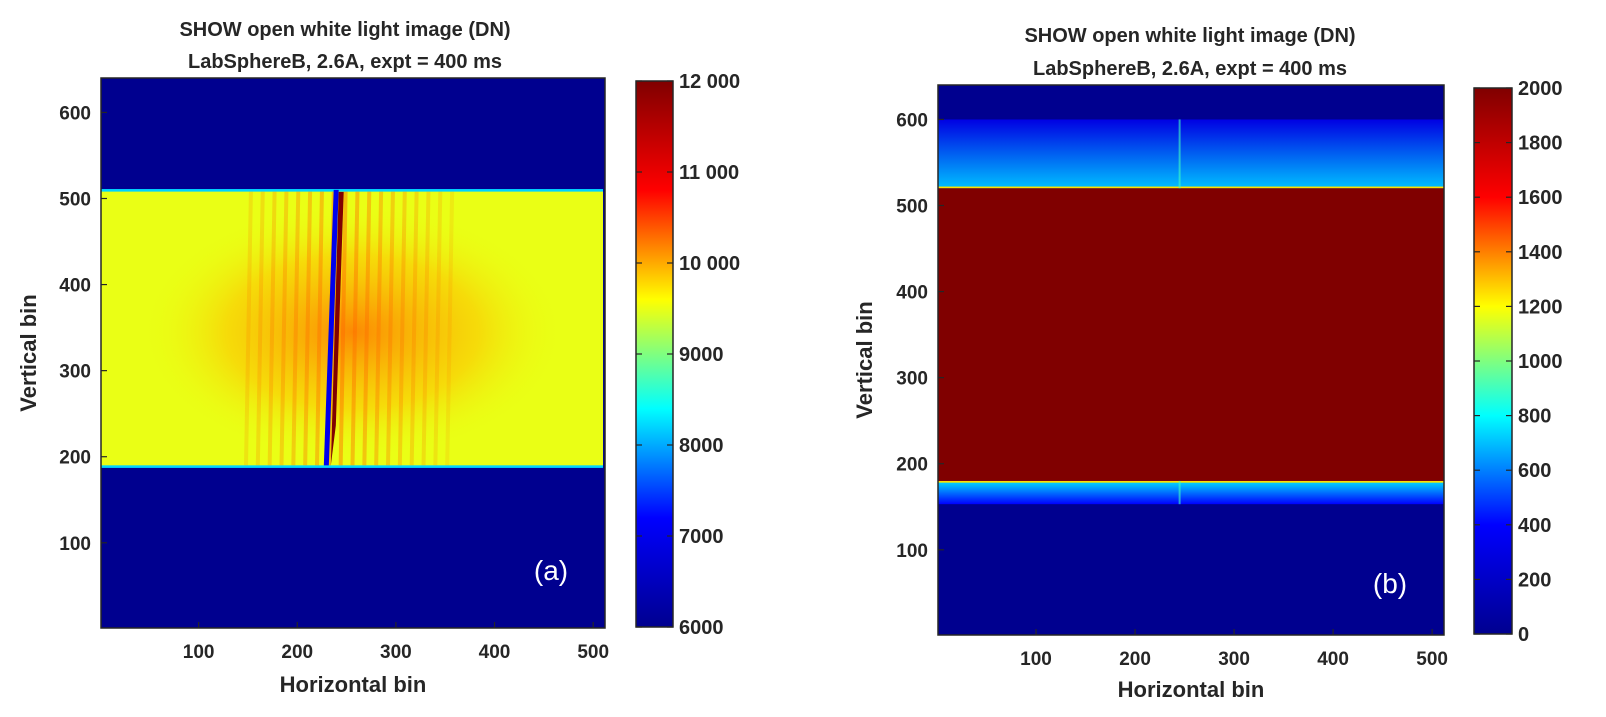 The width and height of the screenshot is (1606, 717). Describe the element at coordinates (920, 336) in the screenshot. I see `chart-b-y-ticks: 100 200 300 400 500 600` at that location.